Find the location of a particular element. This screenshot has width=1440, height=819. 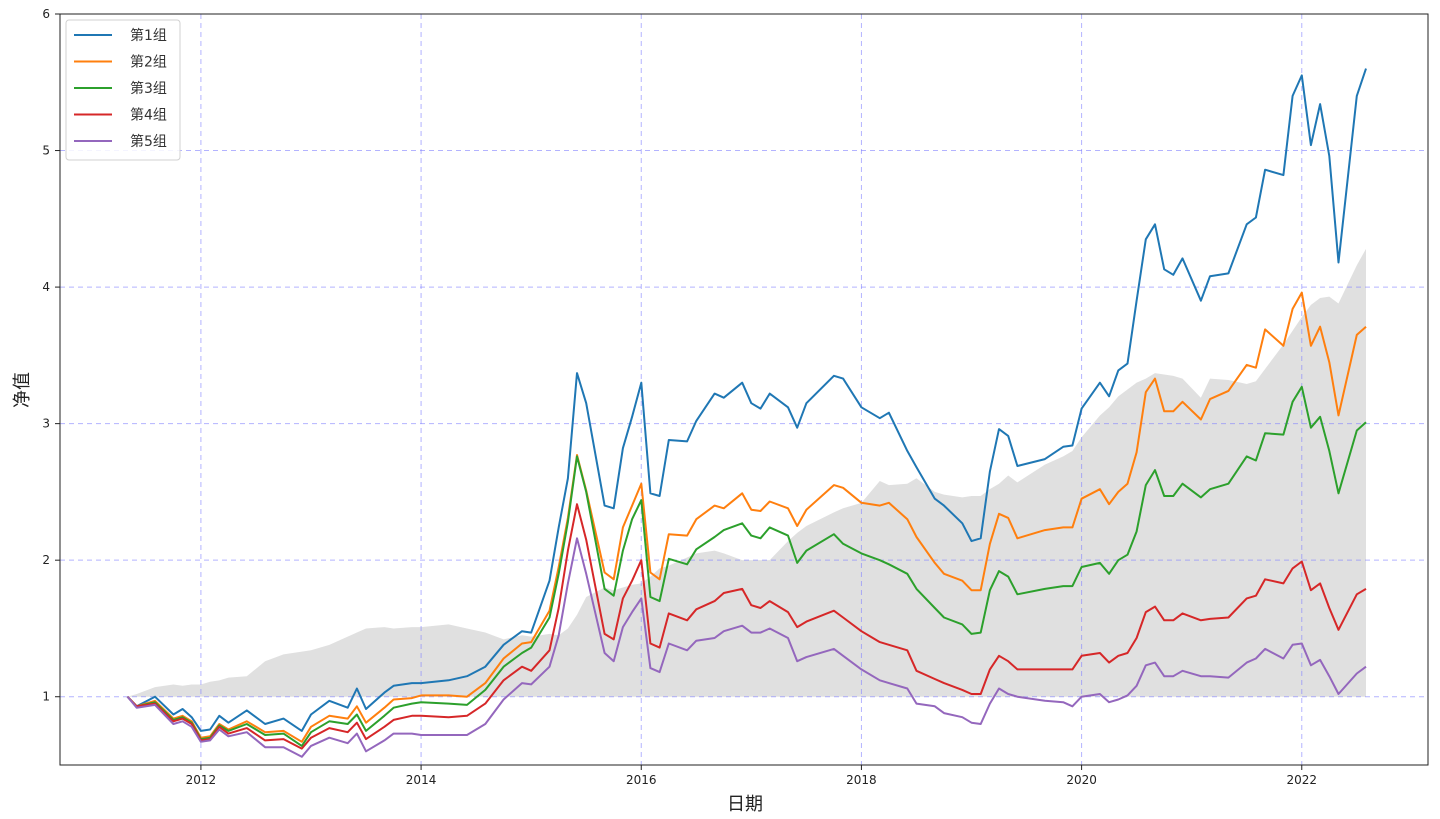

x-tick-label: 2012 is located at coordinates (201, 780).